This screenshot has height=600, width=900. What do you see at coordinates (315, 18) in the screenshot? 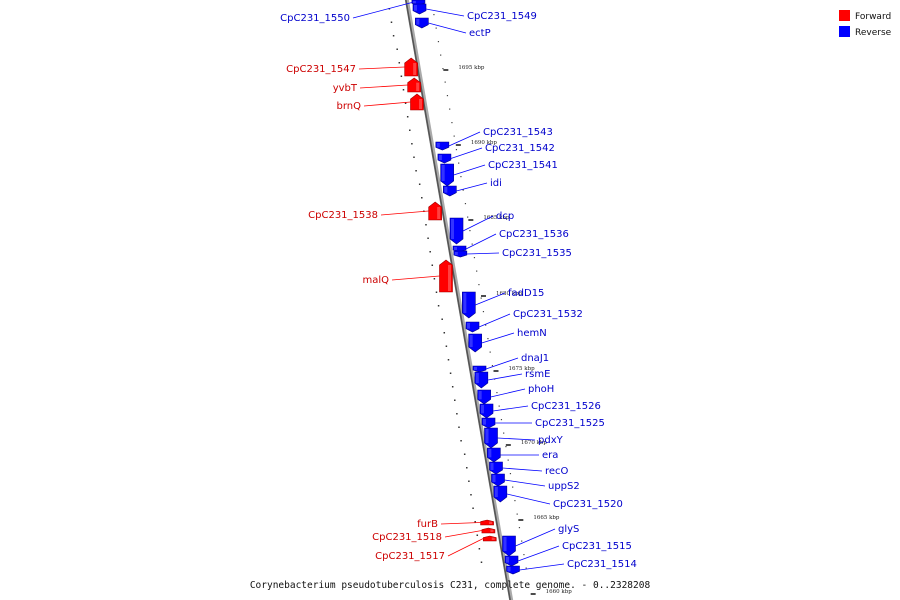
I see `gene-label-cpc231_1550: CpC231_1550` at bounding box center [315, 18].